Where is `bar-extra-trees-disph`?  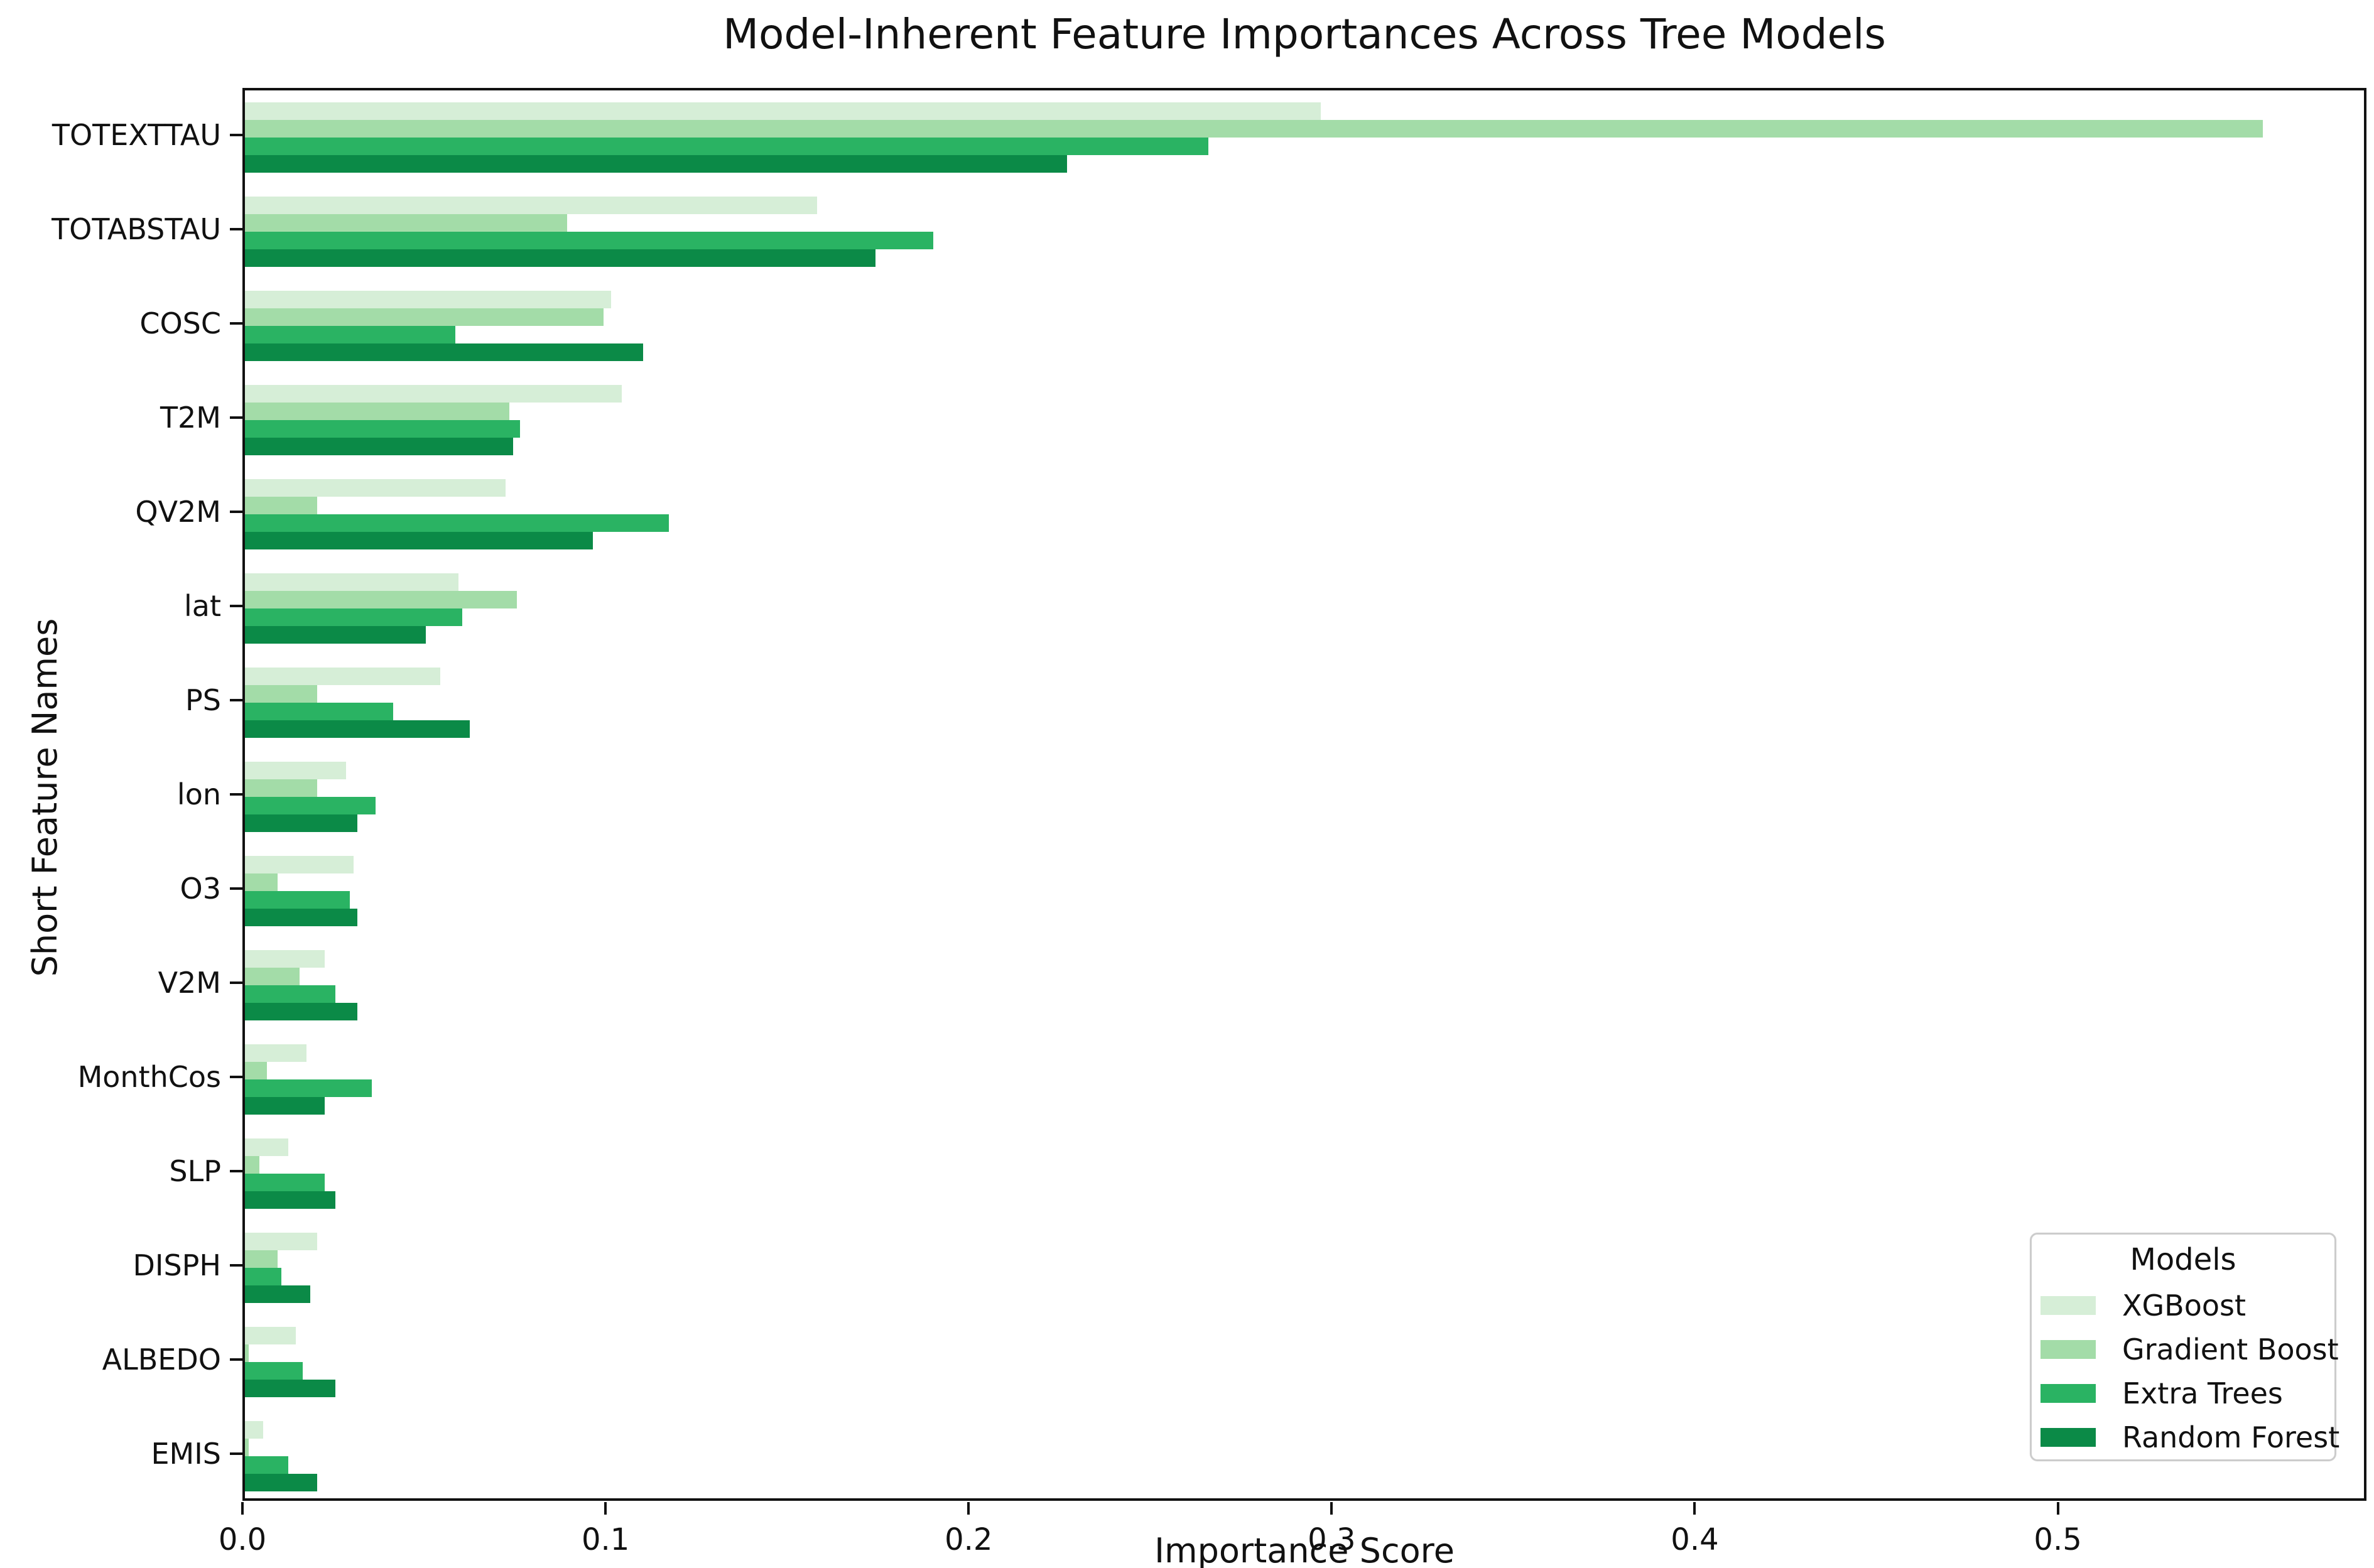 bar-extra-trees-disph is located at coordinates (263, 1276).